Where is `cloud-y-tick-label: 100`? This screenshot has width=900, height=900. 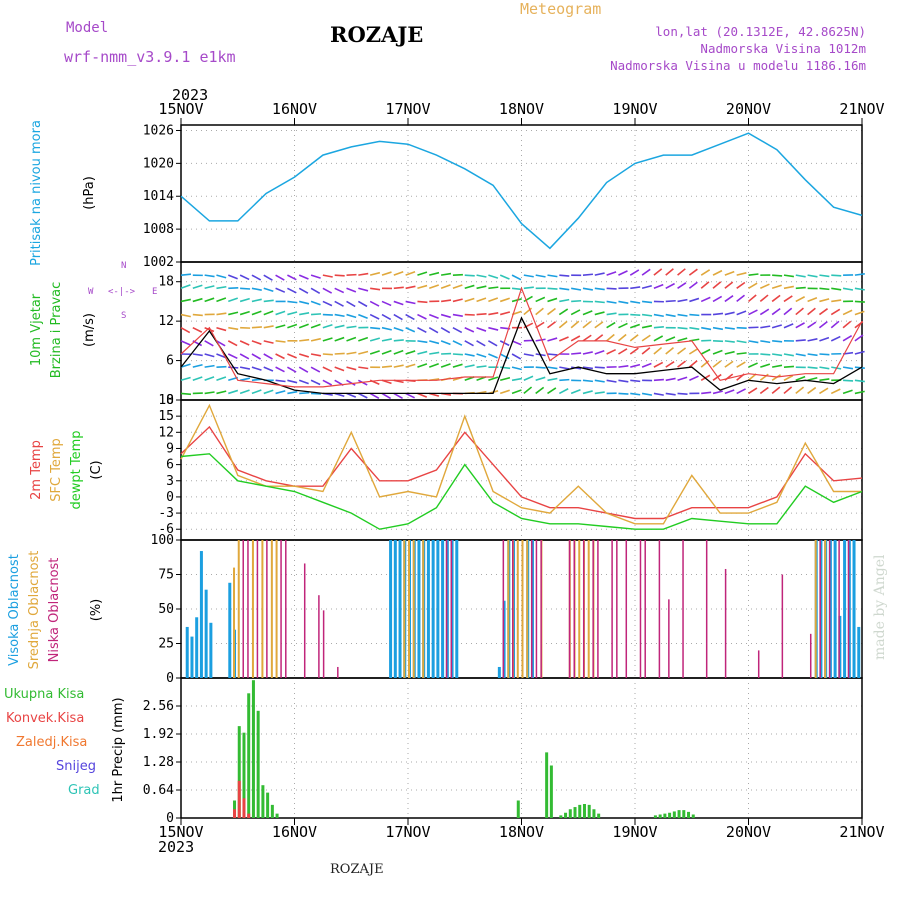
cloud-y-tick-label: 100 is located at coordinates (162, 540).